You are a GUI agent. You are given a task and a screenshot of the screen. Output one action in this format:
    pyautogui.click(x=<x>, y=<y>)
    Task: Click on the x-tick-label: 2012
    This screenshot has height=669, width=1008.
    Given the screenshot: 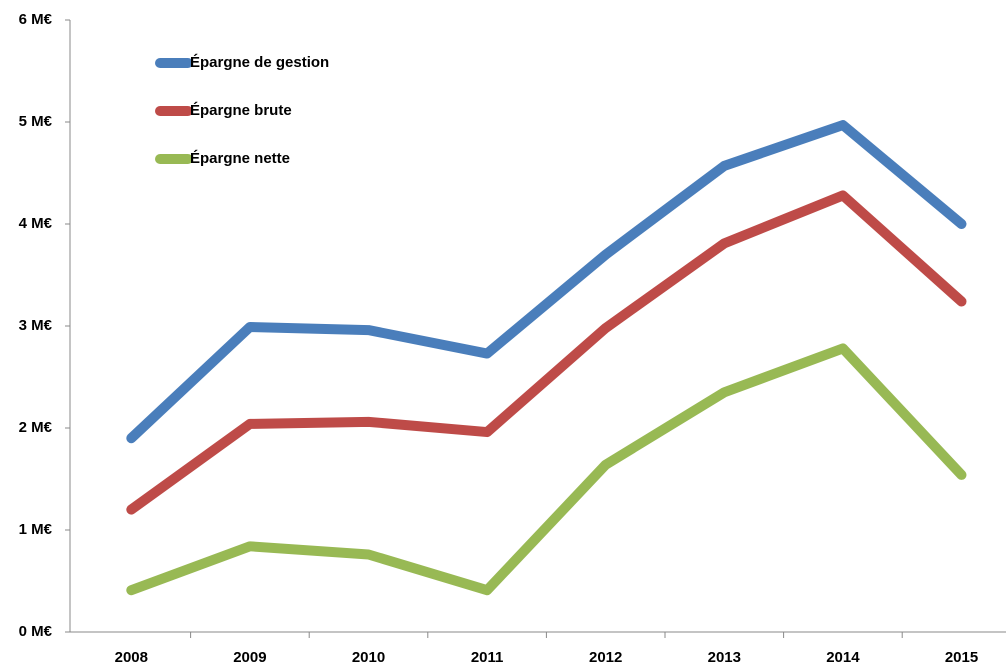 What is the action you would take?
    pyautogui.click(x=605, y=656)
    